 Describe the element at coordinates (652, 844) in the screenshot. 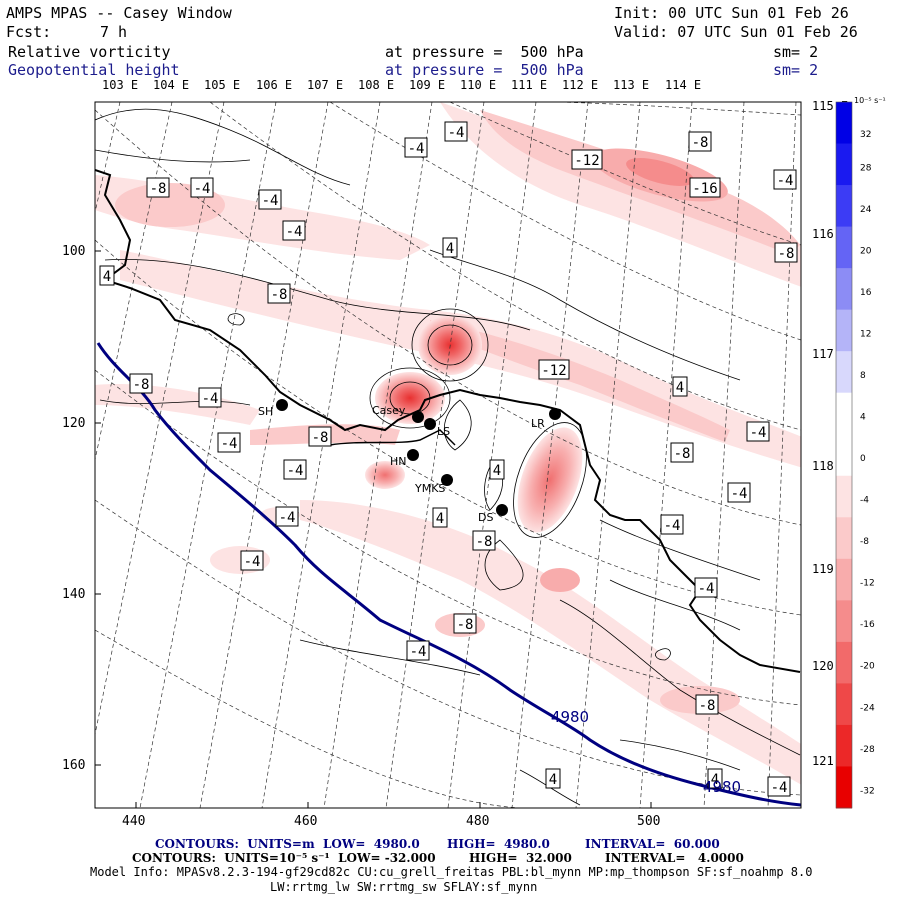

I see `footer-height-interval: INTERVAL= 60.000` at that location.